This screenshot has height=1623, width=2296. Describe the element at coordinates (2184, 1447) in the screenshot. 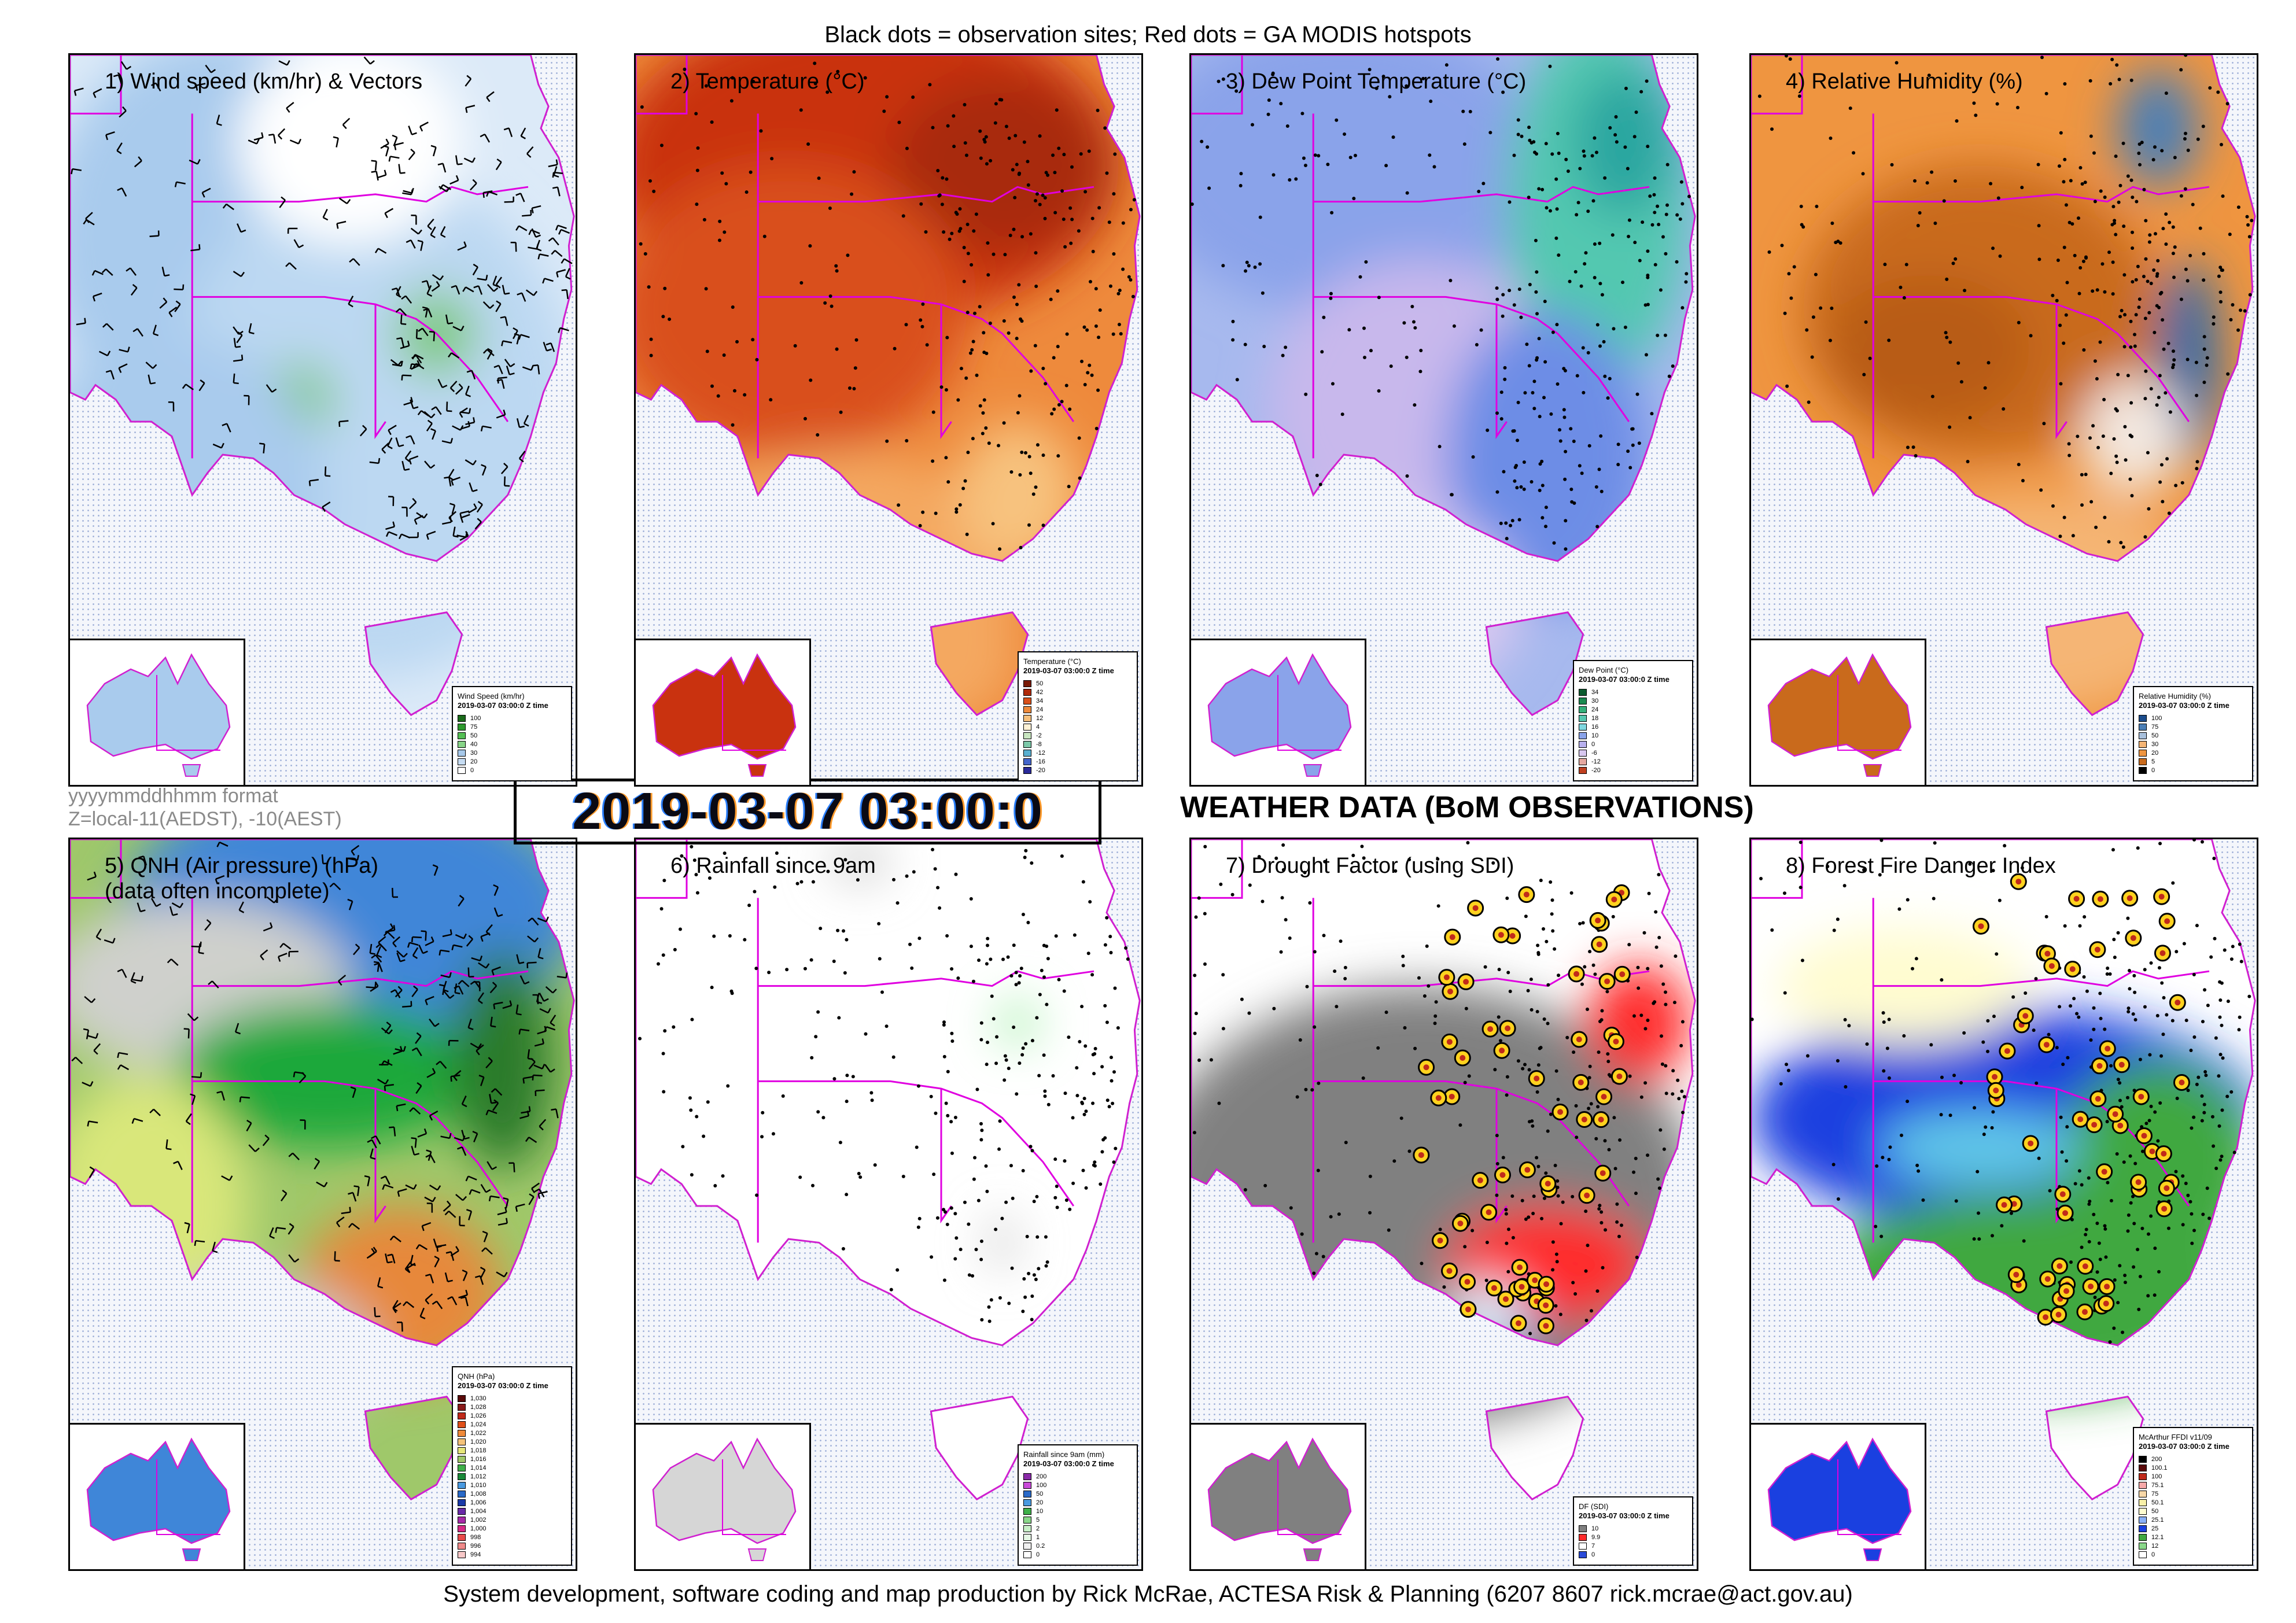

I see `legend-time: 2019-03-07 03:00:0 Z time` at that location.